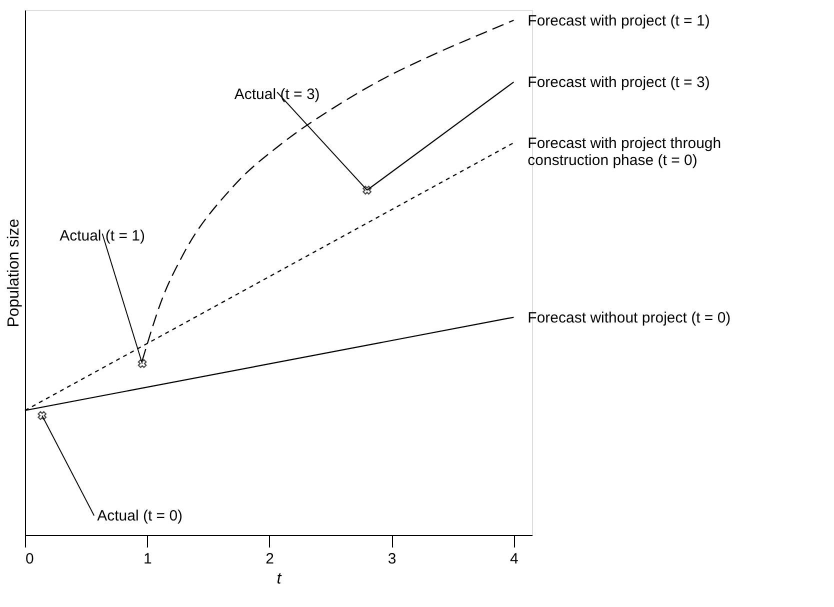 Image resolution: width=834 pixels, height=607 pixels. What do you see at coordinates (629, 317) in the screenshot?
I see `series-label: Forecast without project (t = 0)` at bounding box center [629, 317].